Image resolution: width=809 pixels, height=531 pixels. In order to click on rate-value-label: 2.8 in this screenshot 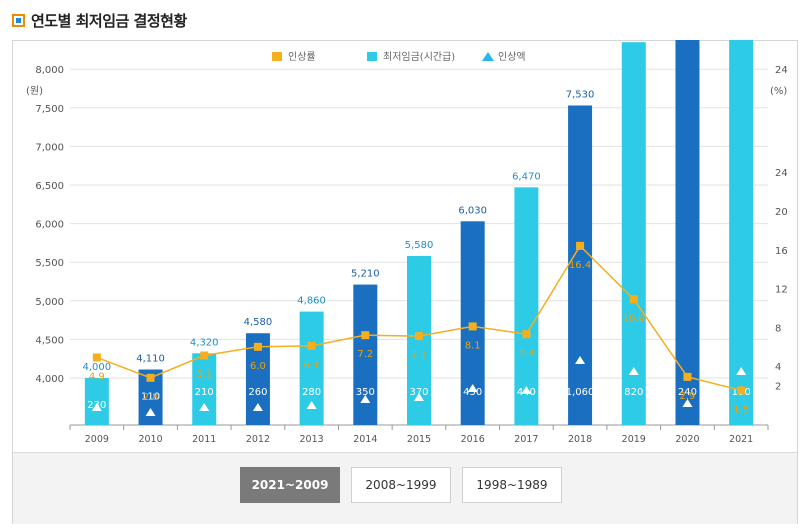, I will do `click(151, 397)`.